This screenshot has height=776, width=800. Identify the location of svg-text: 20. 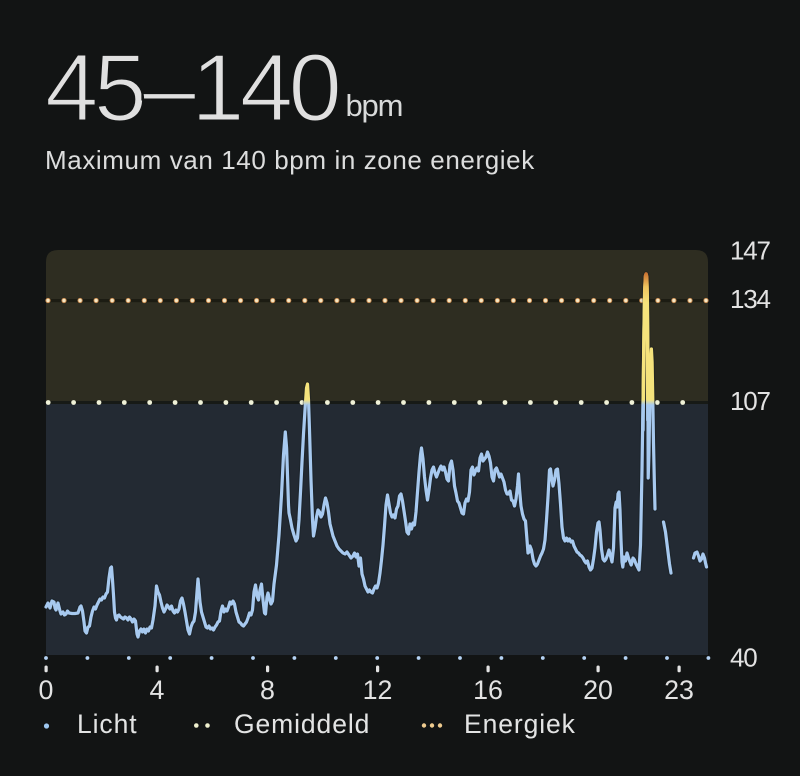
(598, 690).